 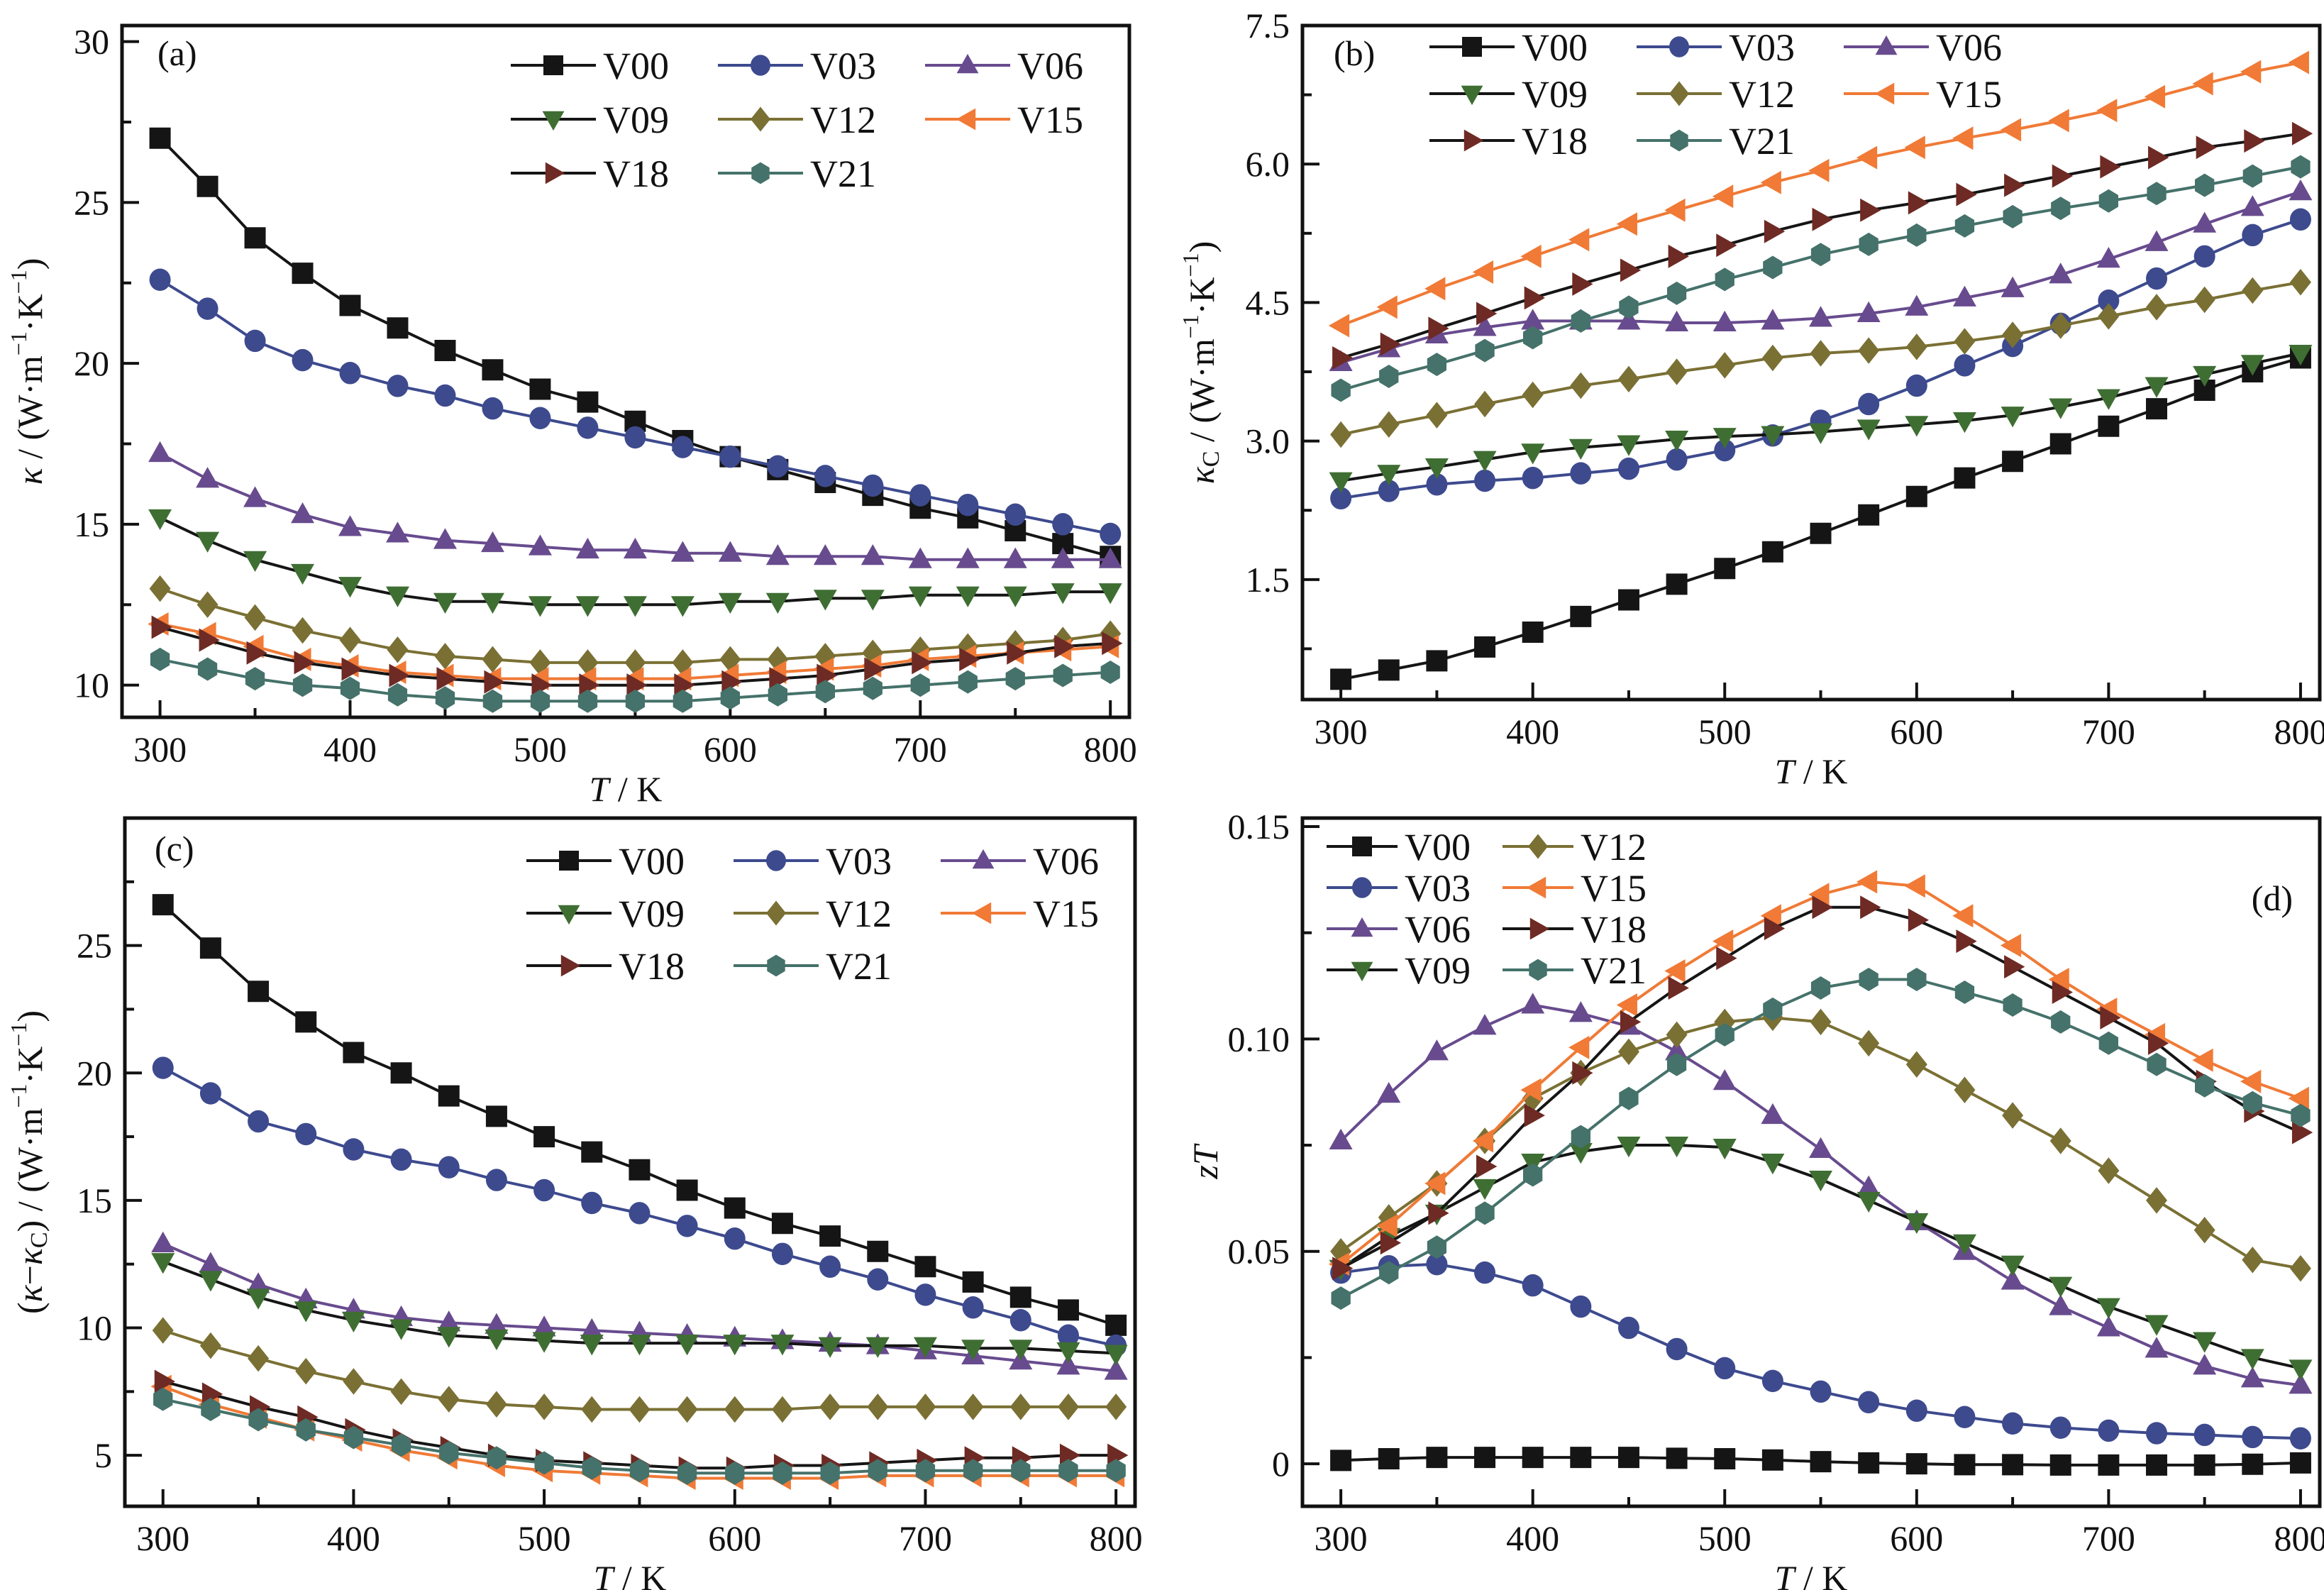 What do you see at coordinates (1820, 1574) in the screenshot?
I see `x-title-units: / K` at bounding box center [1820, 1574].